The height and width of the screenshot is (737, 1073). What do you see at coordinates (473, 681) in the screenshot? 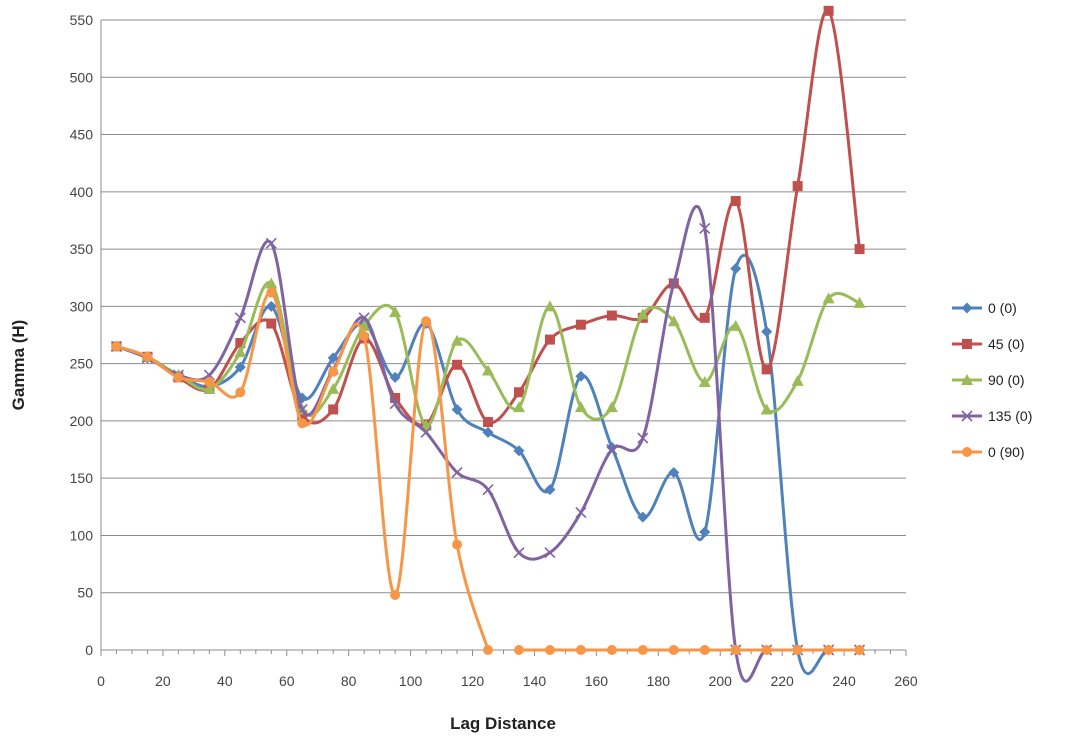
I see `x-tick-label: 120` at bounding box center [473, 681].